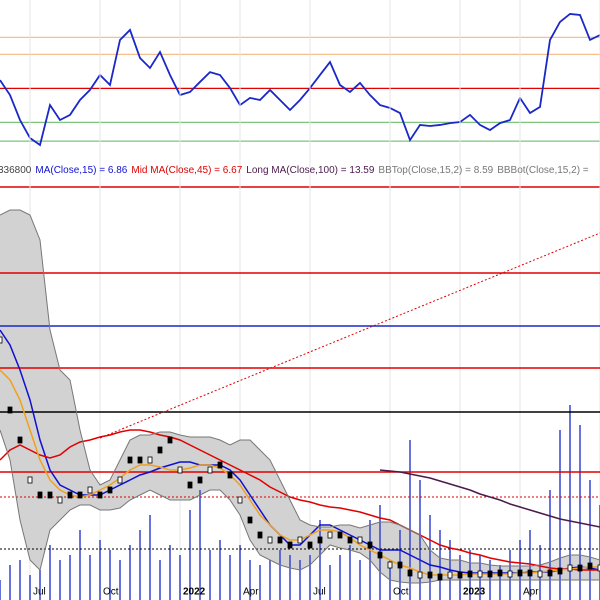  What do you see at coordinates (16, 170) in the screenshot?
I see `legend-prefix: 336800` at bounding box center [16, 170].